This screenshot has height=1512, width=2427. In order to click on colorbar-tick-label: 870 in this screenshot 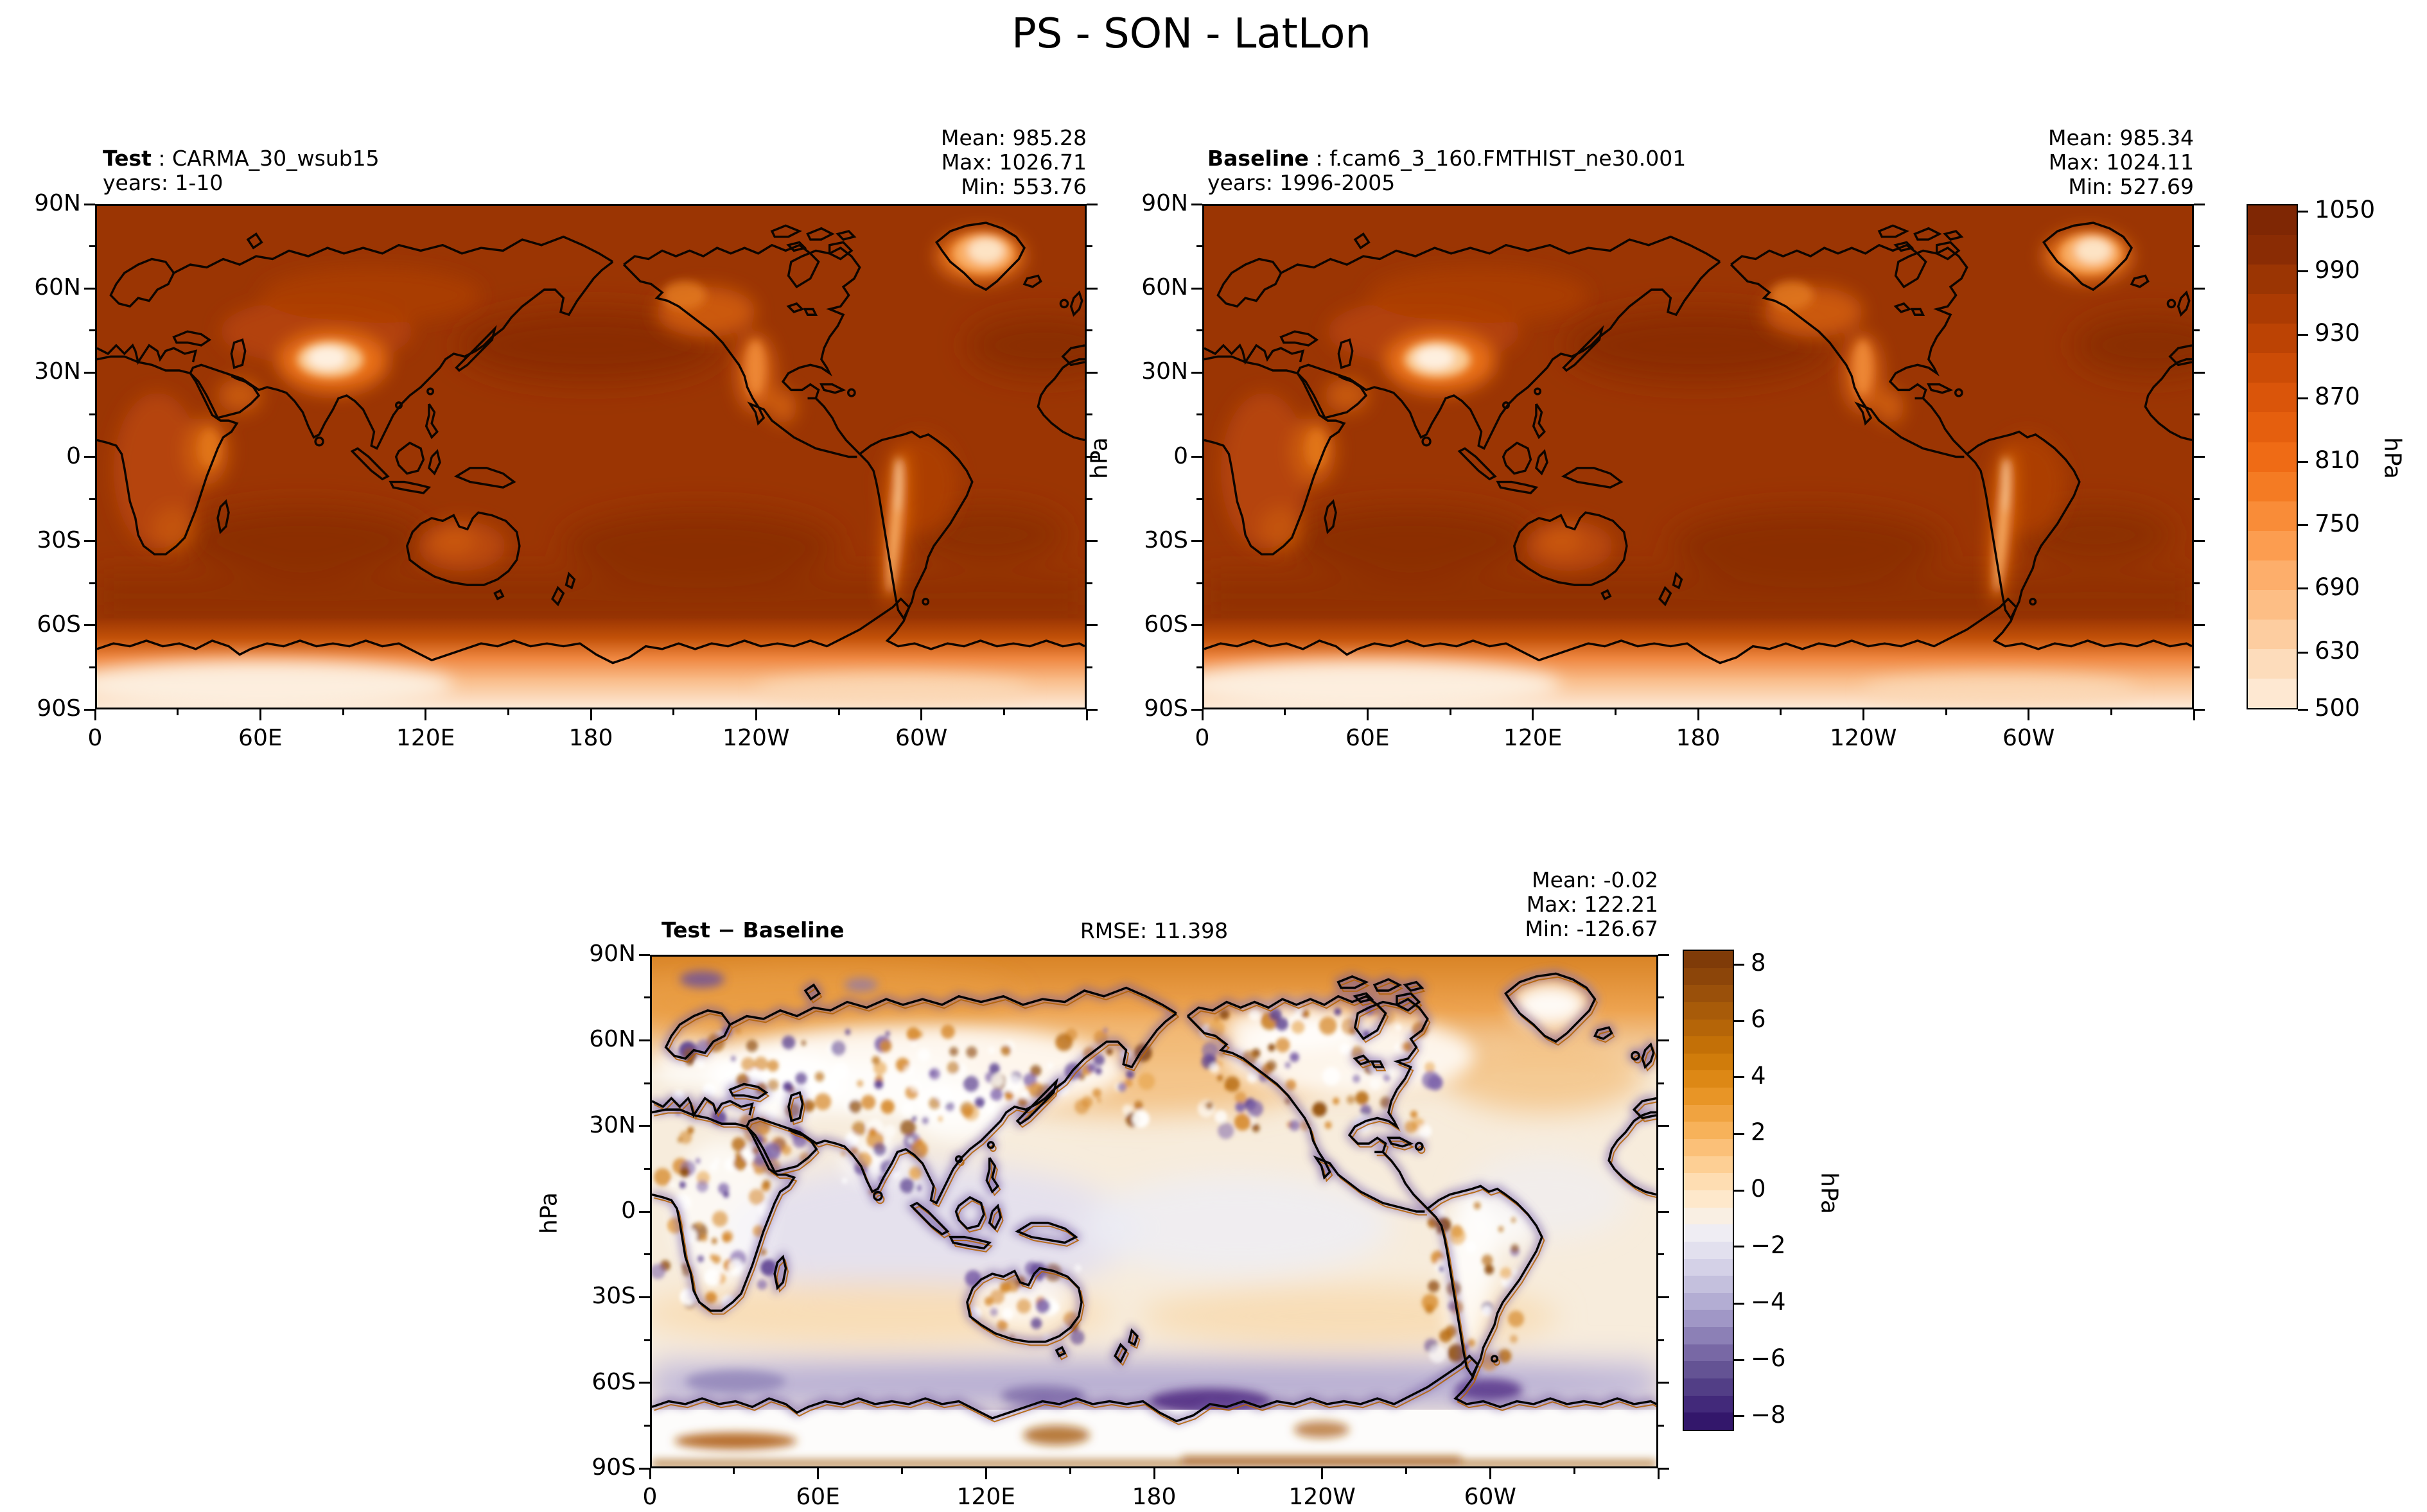, I will do `click(2337, 397)`.